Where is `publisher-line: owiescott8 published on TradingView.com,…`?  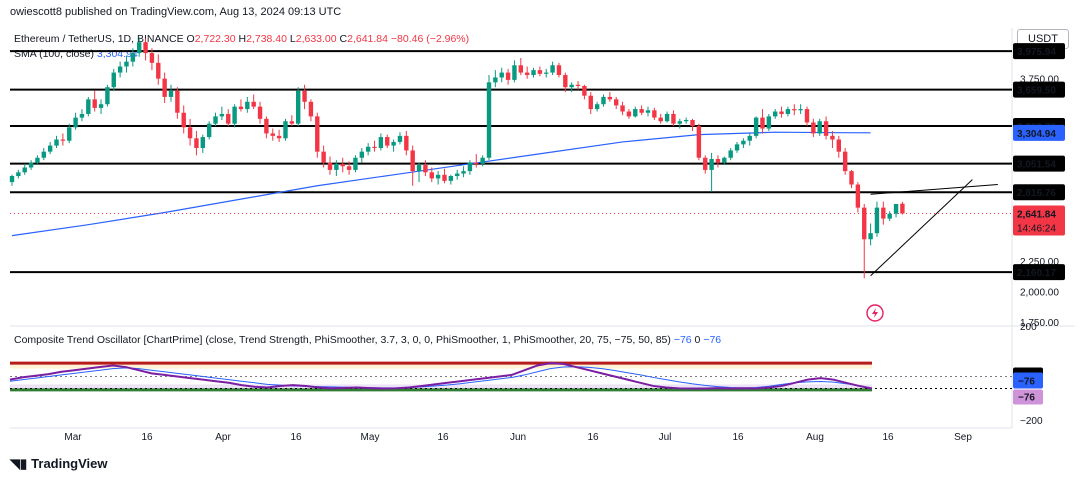 publisher-line: owiescott8 published on TradingView.com,… is located at coordinates (176, 12).